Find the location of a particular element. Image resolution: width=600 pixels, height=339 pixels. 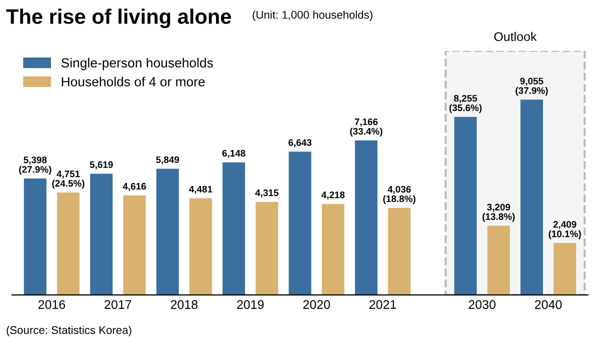

data-label: 3,209 (13.8%) is located at coordinates (498, 213).